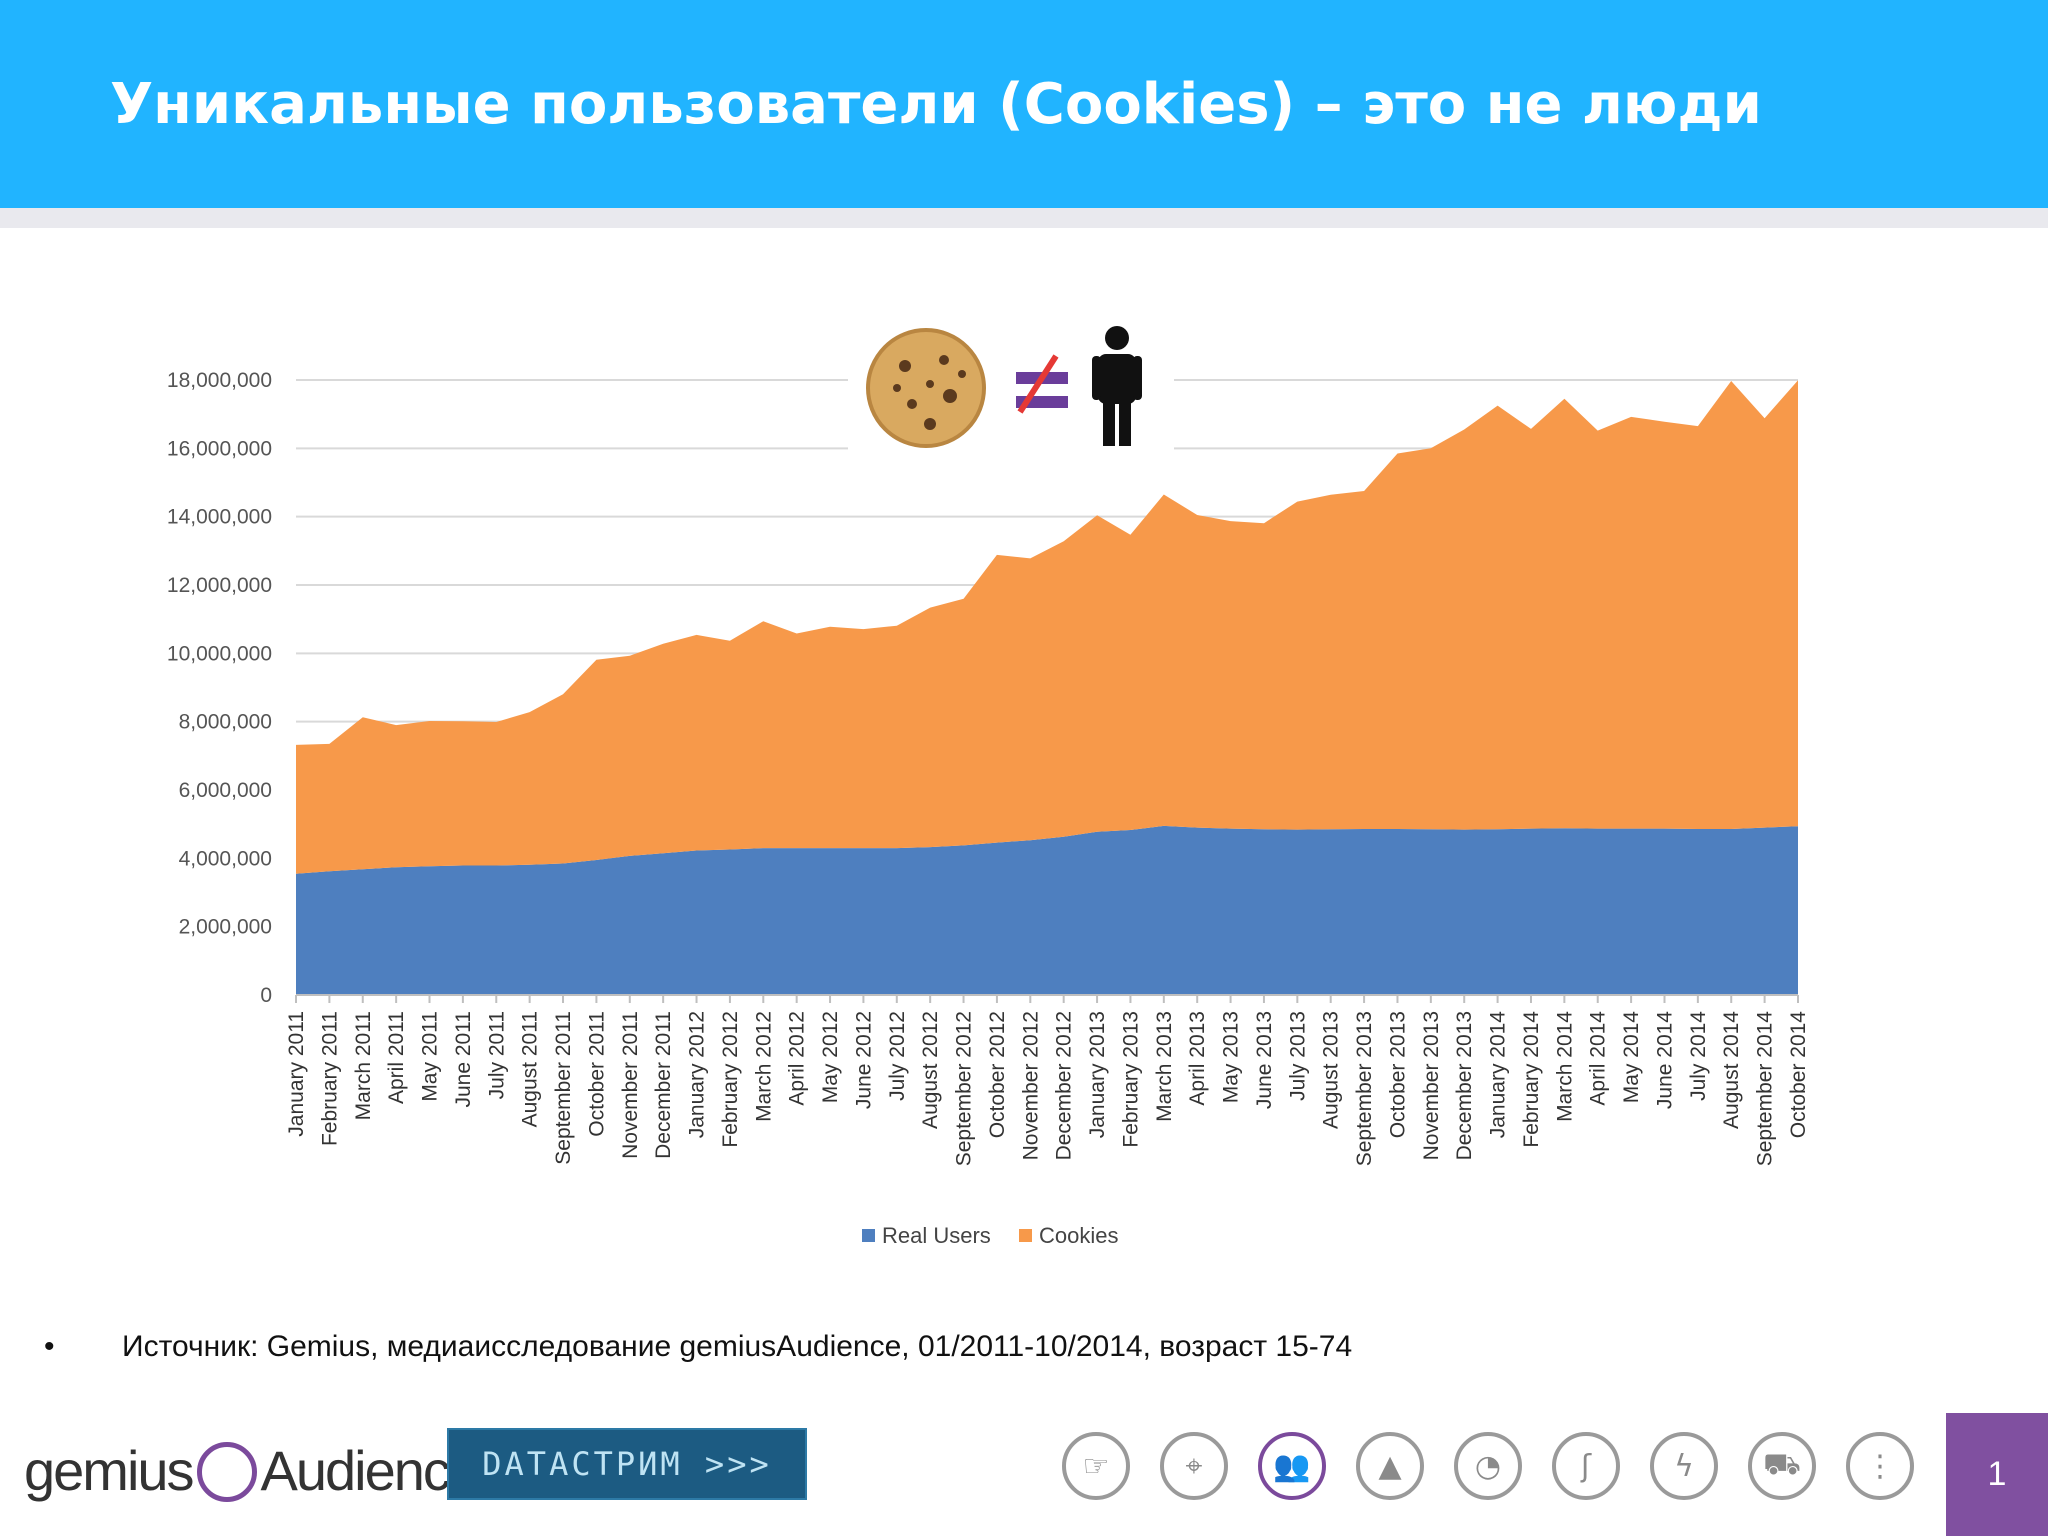 The image size is (2048, 1536). Describe the element at coordinates (496, 1055) in the screenshot. I see `x-tick-label: July 2011` at that location.